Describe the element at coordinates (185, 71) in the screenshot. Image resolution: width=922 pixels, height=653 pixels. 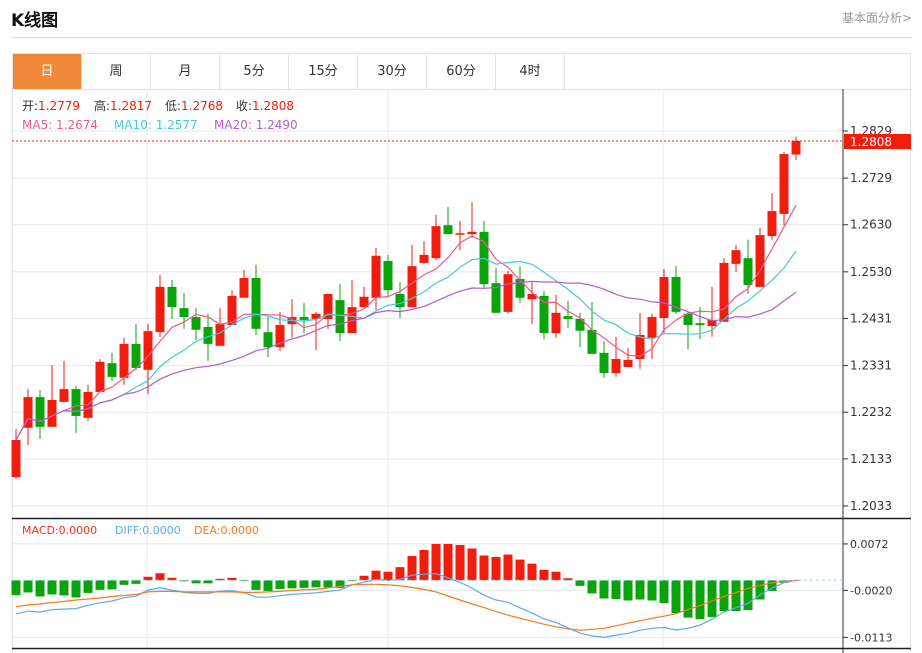
I see `tab-month: 月` at that location.